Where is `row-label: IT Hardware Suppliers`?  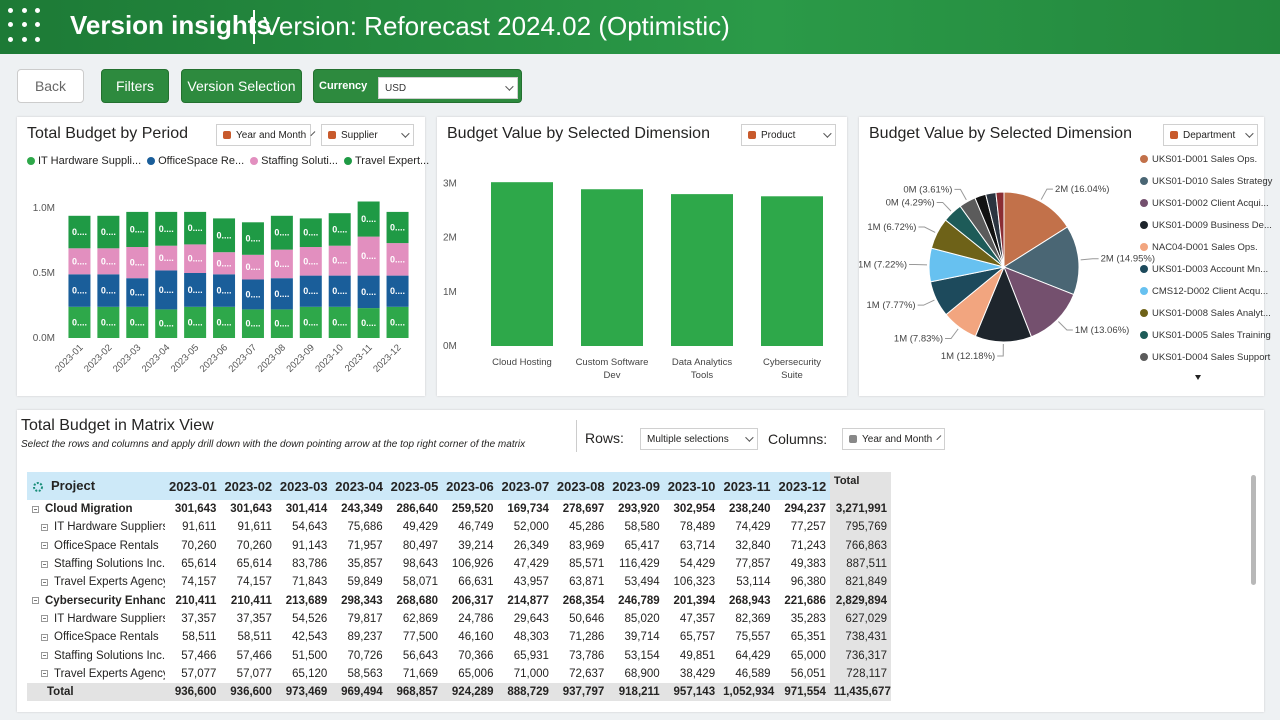
row-label: IT Hardware Suppliers is located at coordinates (96, 619).